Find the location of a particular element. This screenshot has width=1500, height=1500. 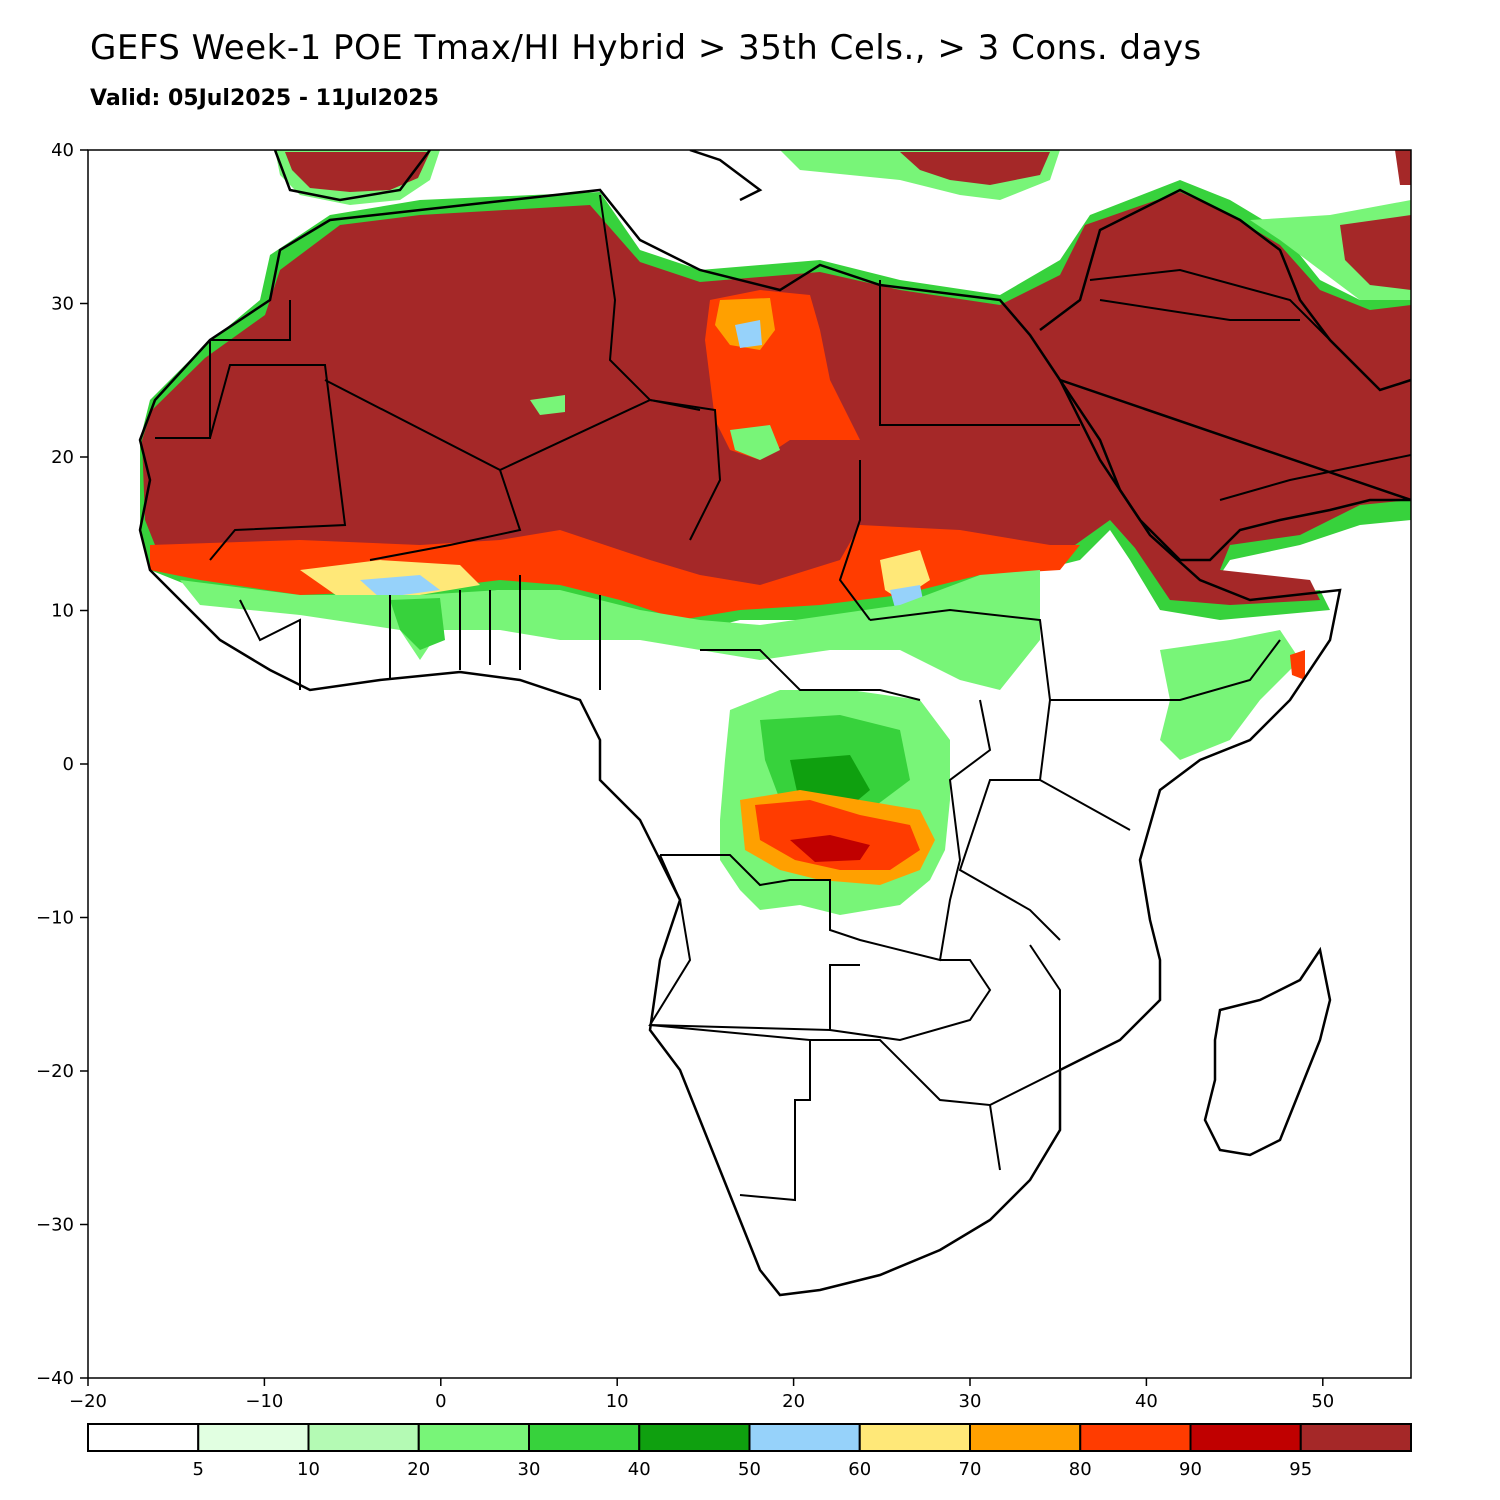

y-tick-label: −30 is located at coordinates (55, 1225).